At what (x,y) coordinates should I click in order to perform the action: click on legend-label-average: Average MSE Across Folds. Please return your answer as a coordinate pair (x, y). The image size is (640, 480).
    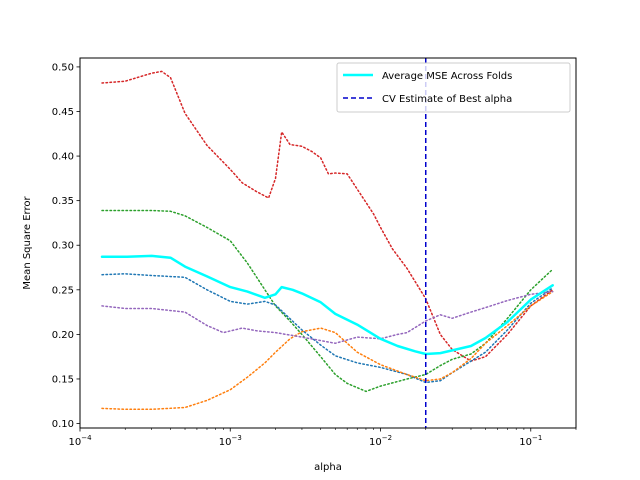
    Looking at the image, I should click on (447, 76).